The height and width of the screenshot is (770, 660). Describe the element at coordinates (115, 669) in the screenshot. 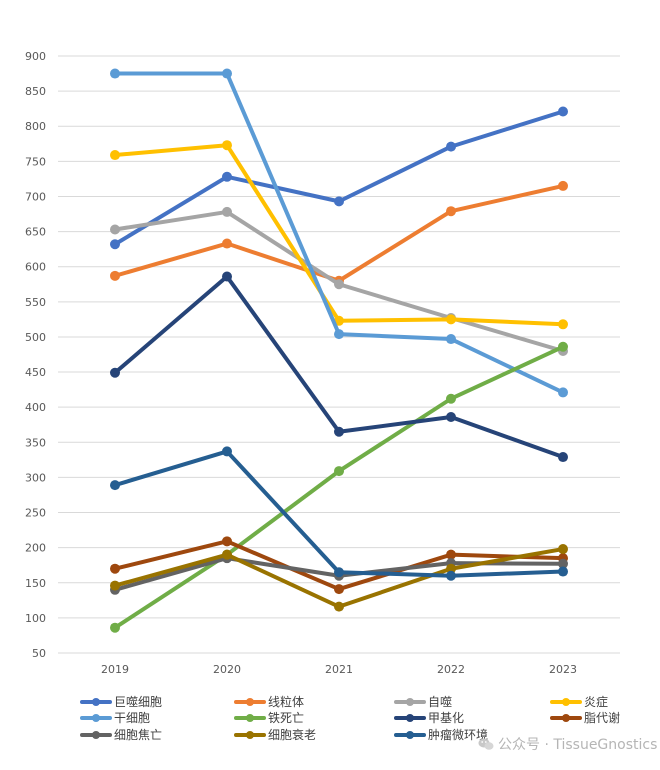

I see `x-tick-label: 2019` at that location.